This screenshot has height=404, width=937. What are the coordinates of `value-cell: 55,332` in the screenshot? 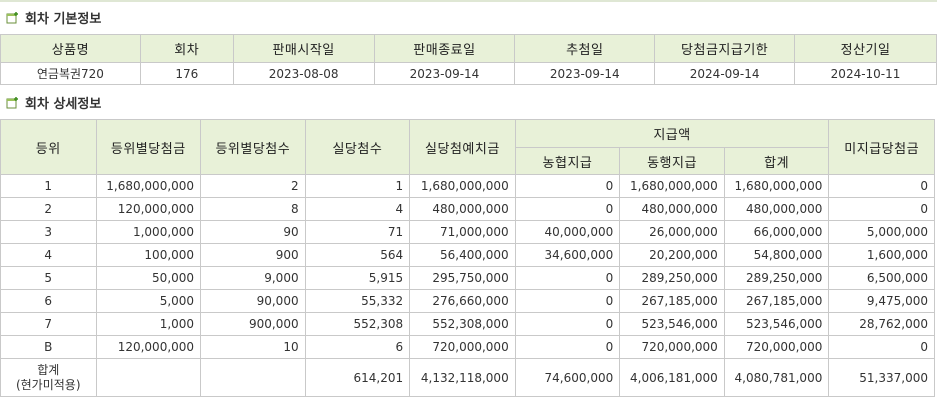 It's located at (357, 301).